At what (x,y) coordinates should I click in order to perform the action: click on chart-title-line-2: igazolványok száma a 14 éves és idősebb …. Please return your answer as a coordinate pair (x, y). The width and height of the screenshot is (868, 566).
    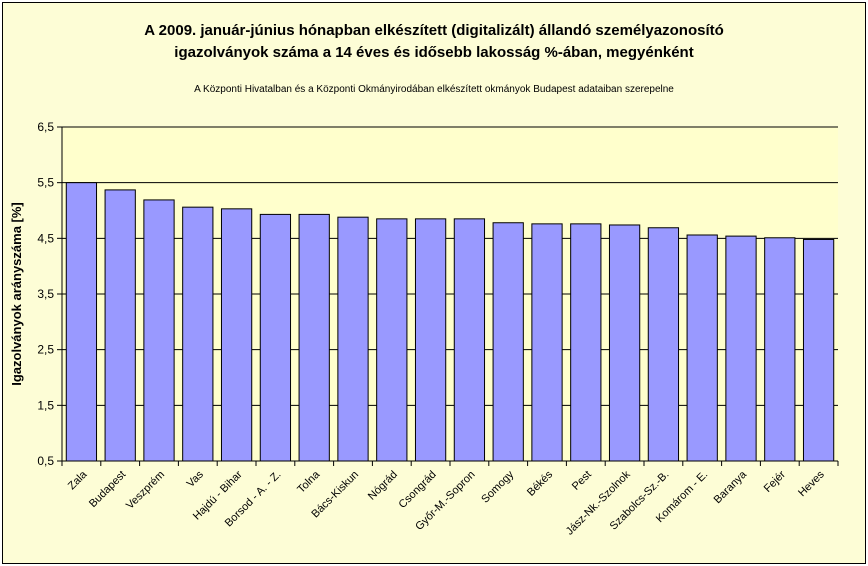
    Looking at the image, I should click on (434, 52).